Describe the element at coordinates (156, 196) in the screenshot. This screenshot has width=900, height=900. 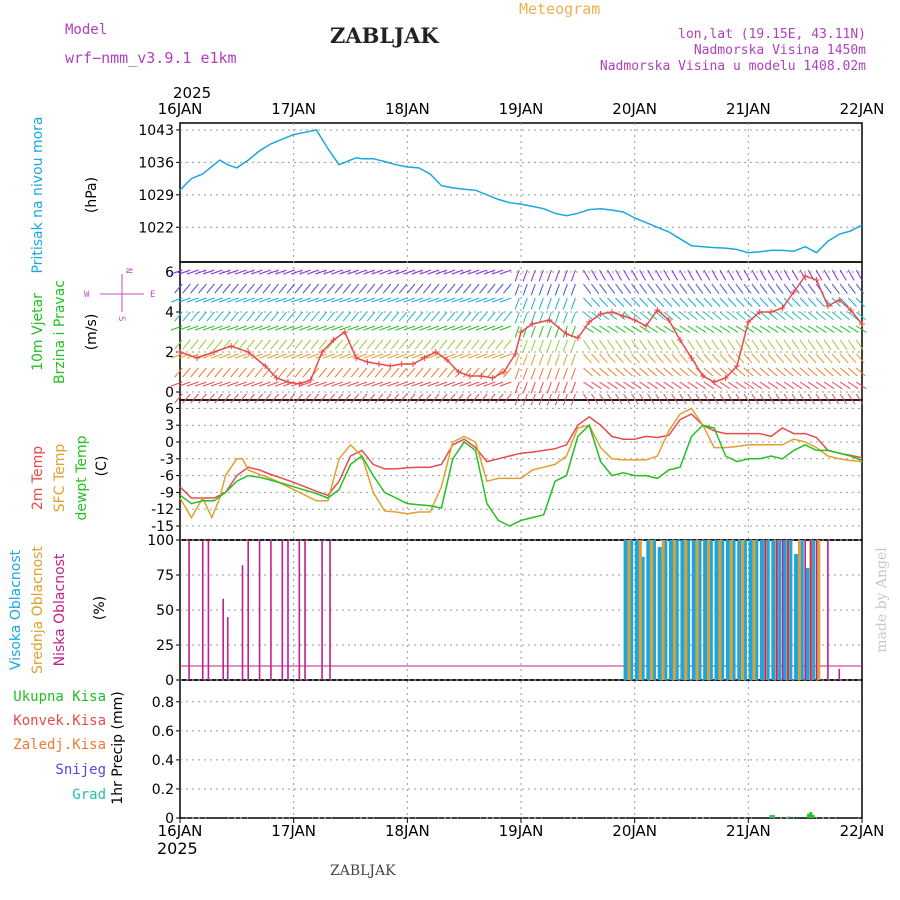
I see `y-tick-label: 1029` at that location.